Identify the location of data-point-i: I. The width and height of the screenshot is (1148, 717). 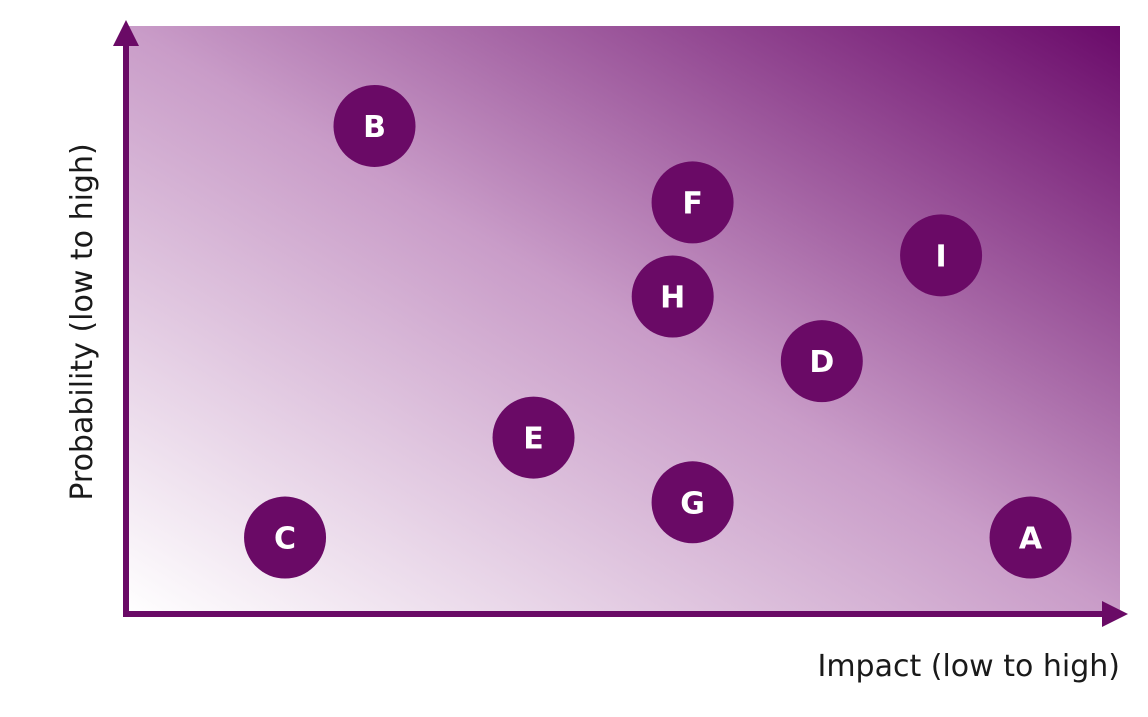
(941, 255).